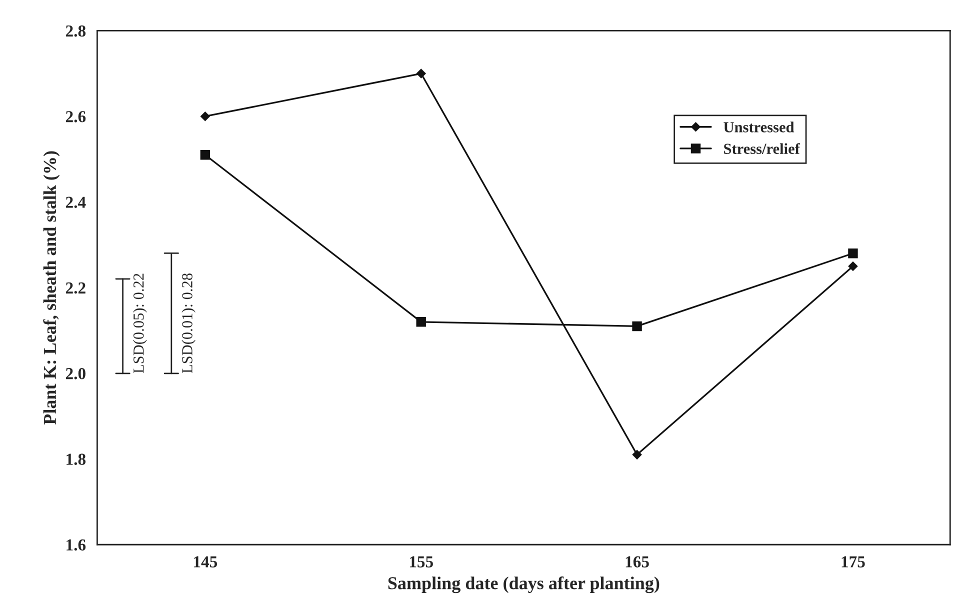  What do you see at coordinates (853, 562) in the screenshot?
I see `x-tick-label: 175` at bounding box center [853, 562].